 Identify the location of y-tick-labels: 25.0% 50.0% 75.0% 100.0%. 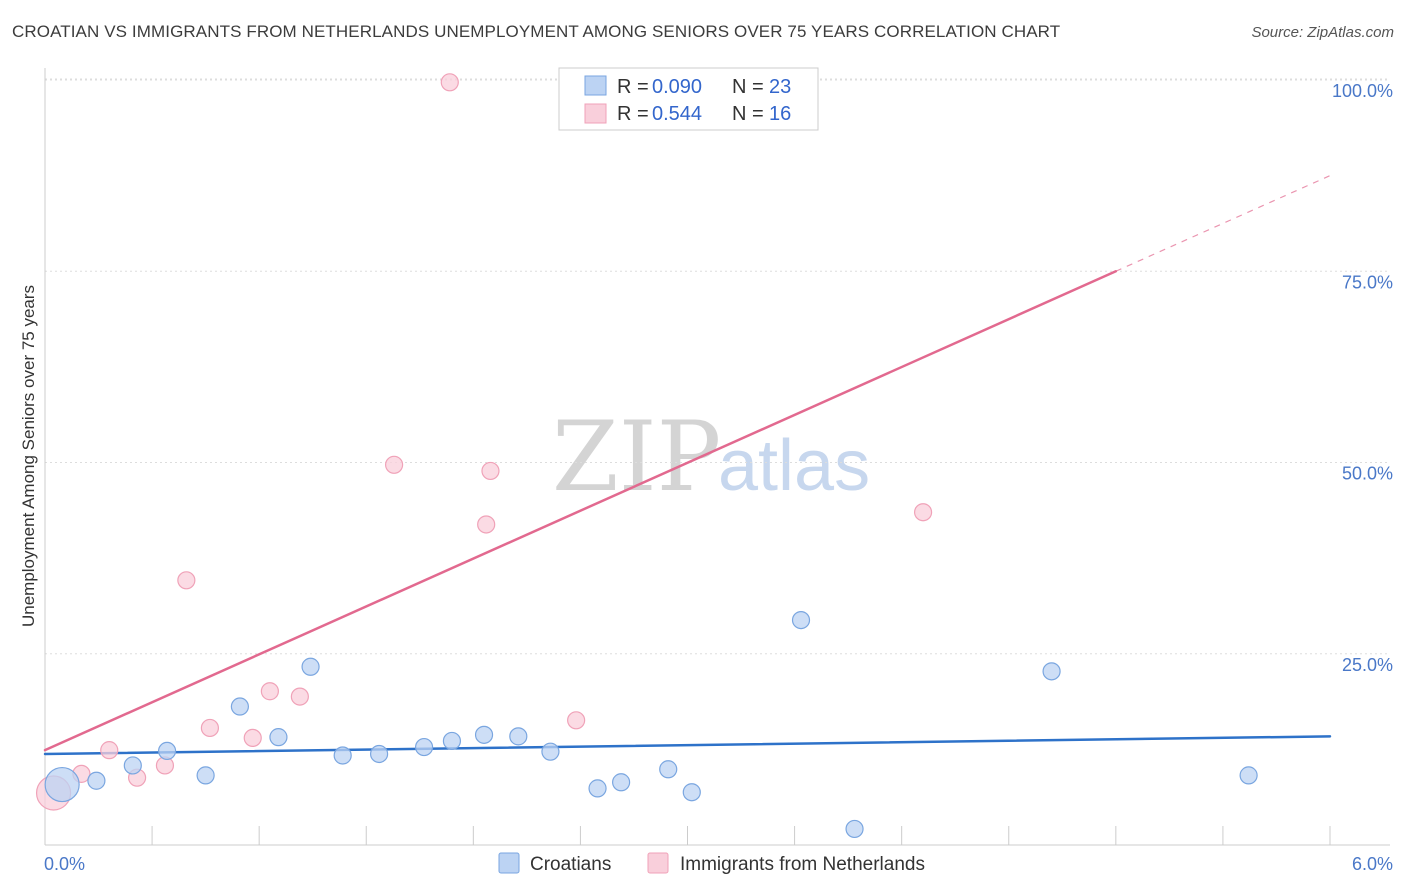
(1362, 378).